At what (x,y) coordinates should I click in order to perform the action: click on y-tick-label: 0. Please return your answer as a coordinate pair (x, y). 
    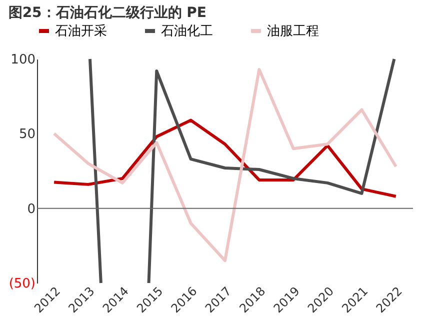
    Looking at the image, I should click on (31, 209).